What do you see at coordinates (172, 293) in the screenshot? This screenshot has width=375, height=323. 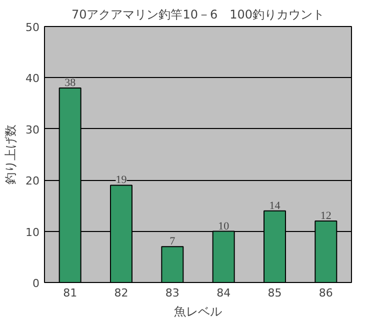 I see `x-tick-label: 83` at bounding box center [172, 293].